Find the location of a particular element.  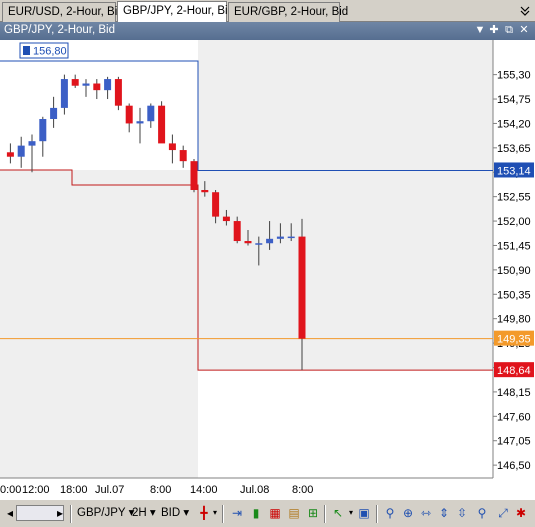

blue-level-flag-label: 153,14 is located at coordinates (514, 171).